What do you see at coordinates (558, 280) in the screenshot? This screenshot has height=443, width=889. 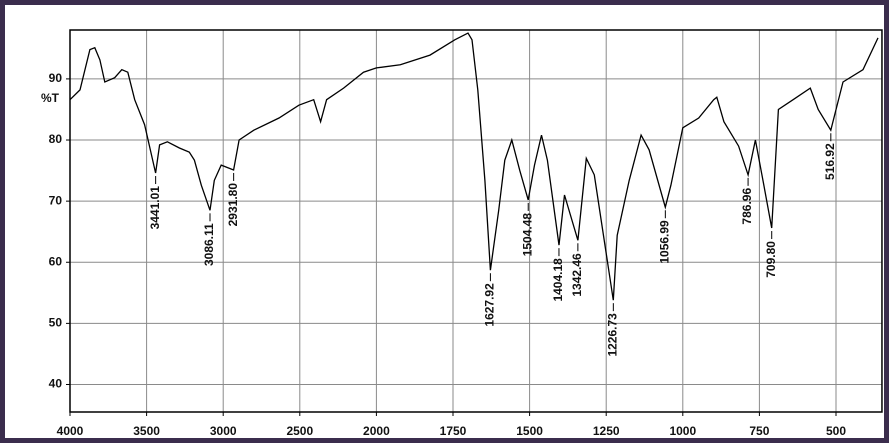 I see `peak-label: 1404.18` at bounding box center [558, 280].